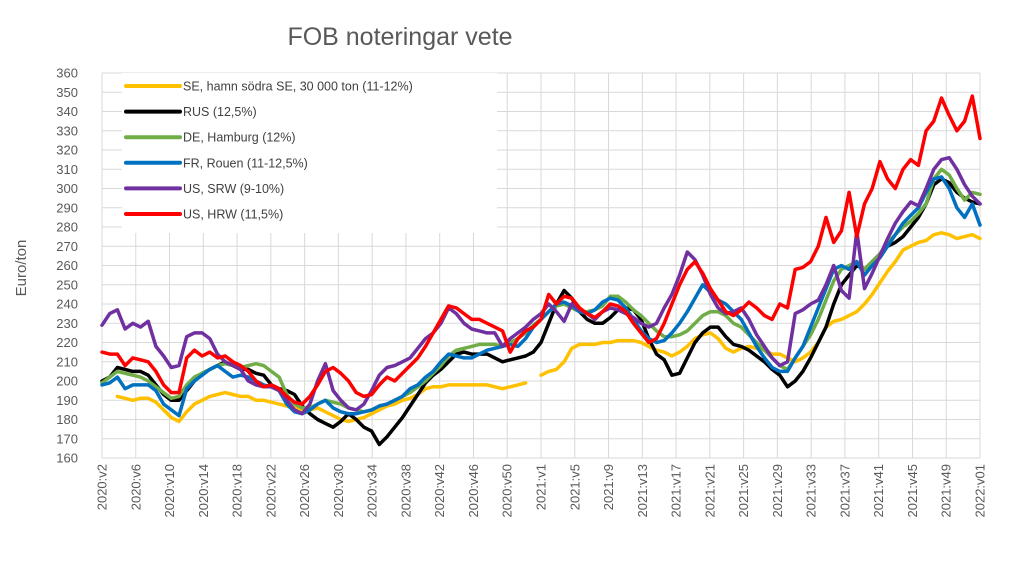 The height and width of the screenshot is (576, 1024). What do you see at coordinates (220, 112) in the screenshot?
I see `legend-entry-1: RUS (12,5%)` at bounding box center [220, 112].